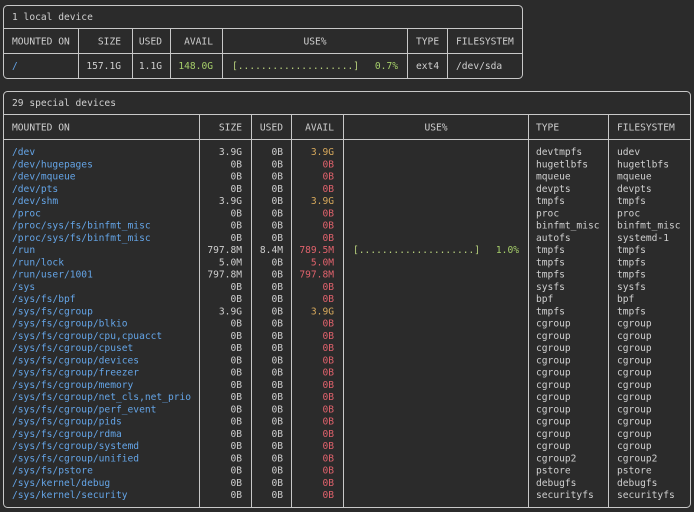  Describe the element at coordinates (631, 275) in the screenshot. I see `cell-filesystem: tmpfs` at that location.